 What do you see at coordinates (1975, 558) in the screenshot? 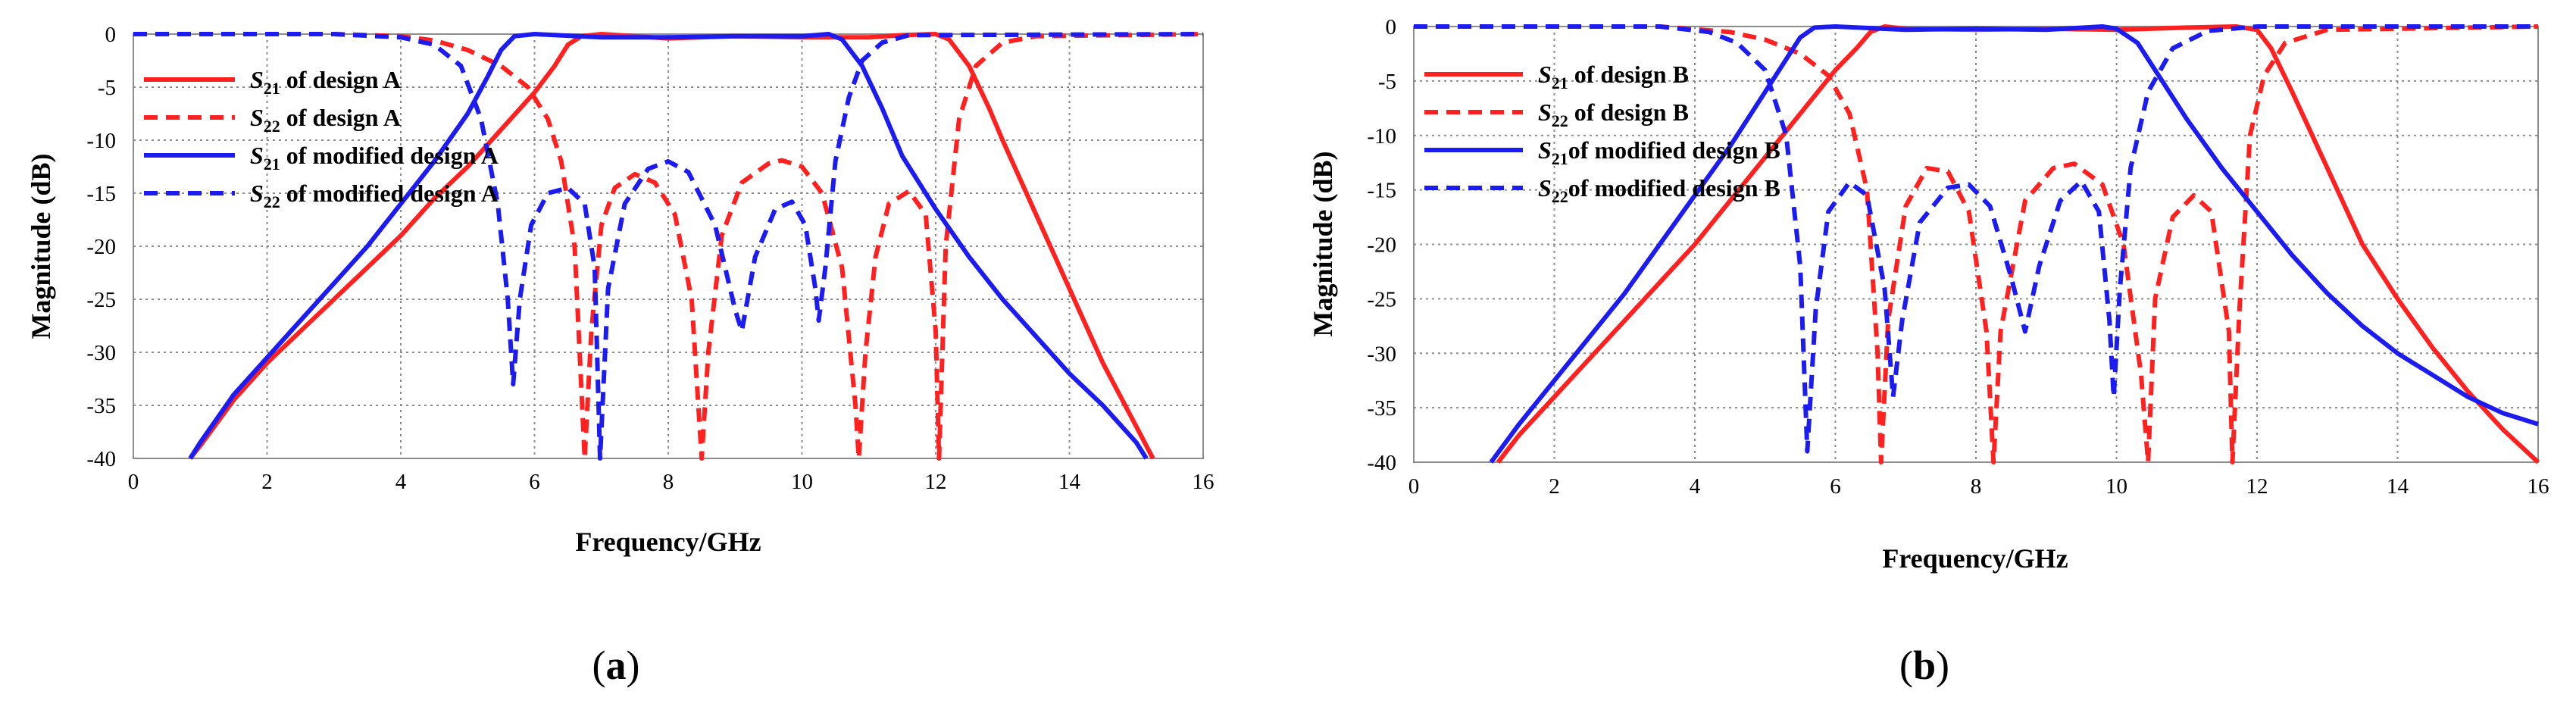
I see `x-axis-label-b: Frequency/GHz` at bounding box center [1975, 558].